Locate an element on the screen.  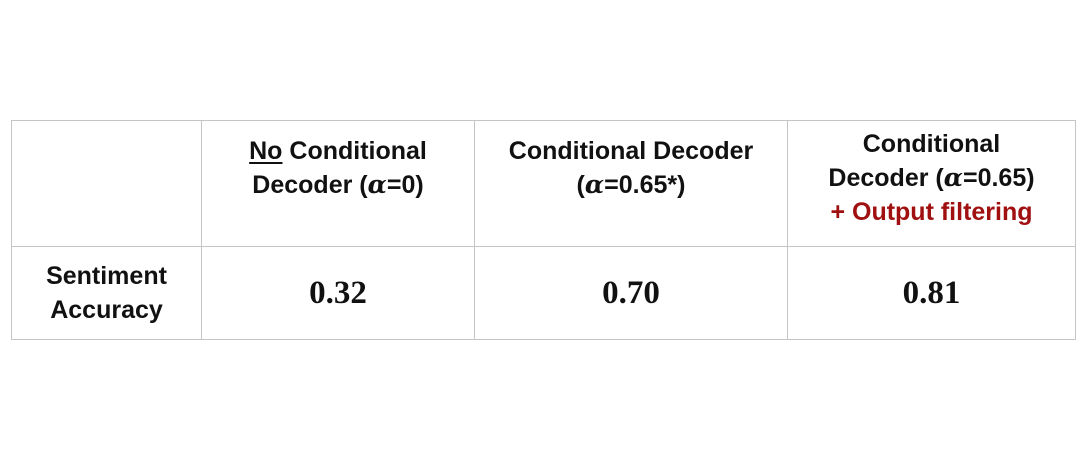
value-cell-conditional: 0.70 is located at coordinates (631, 293).